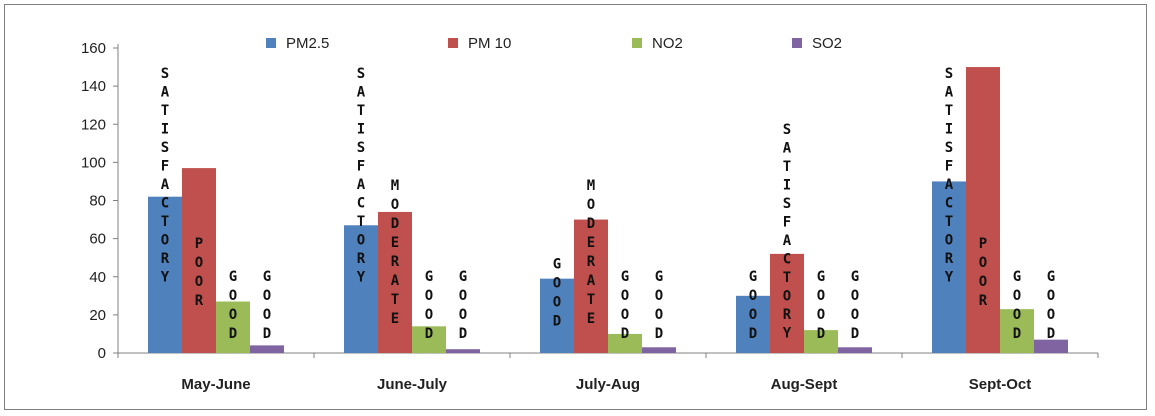 The width and height of the screenshot is (1155, 416). Describe the element at coordinates (608, 384) in the screenshot. I see `x-category-label: July-Aug` at that location.